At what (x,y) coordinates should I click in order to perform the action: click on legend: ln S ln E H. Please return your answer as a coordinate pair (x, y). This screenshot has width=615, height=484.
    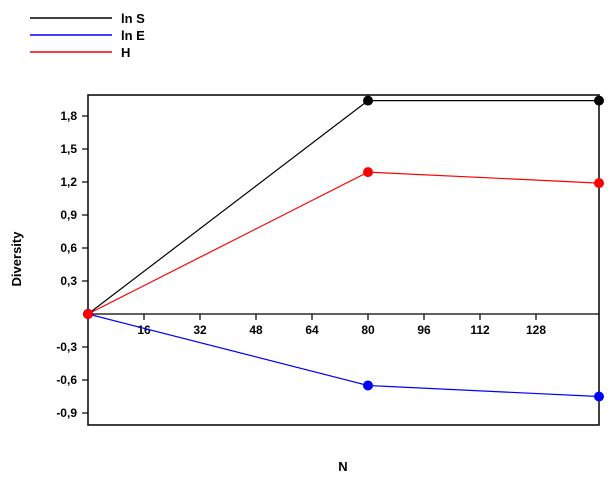
    Looking at the image, I should click on (87, 35).